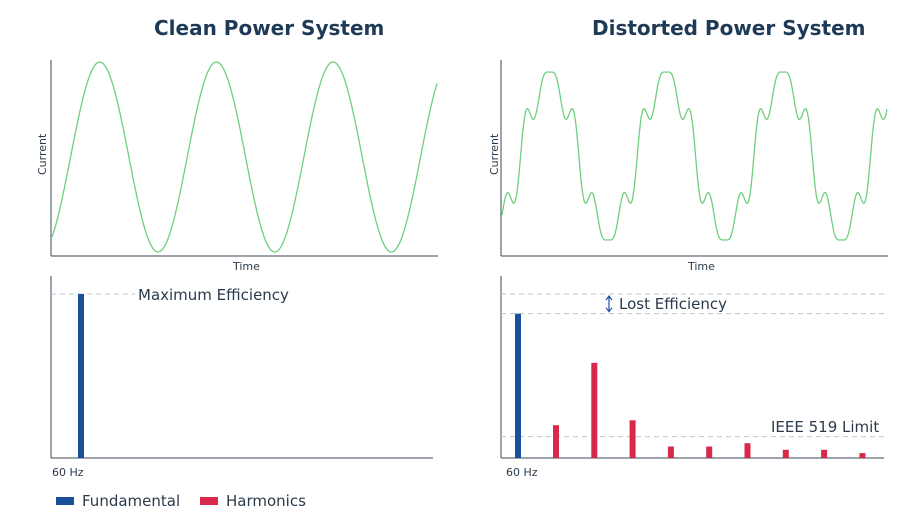 This screenshot has width=924, height=528. I want to click on max-efficiency-label: Maximum Efficiency, so click(213, 295).